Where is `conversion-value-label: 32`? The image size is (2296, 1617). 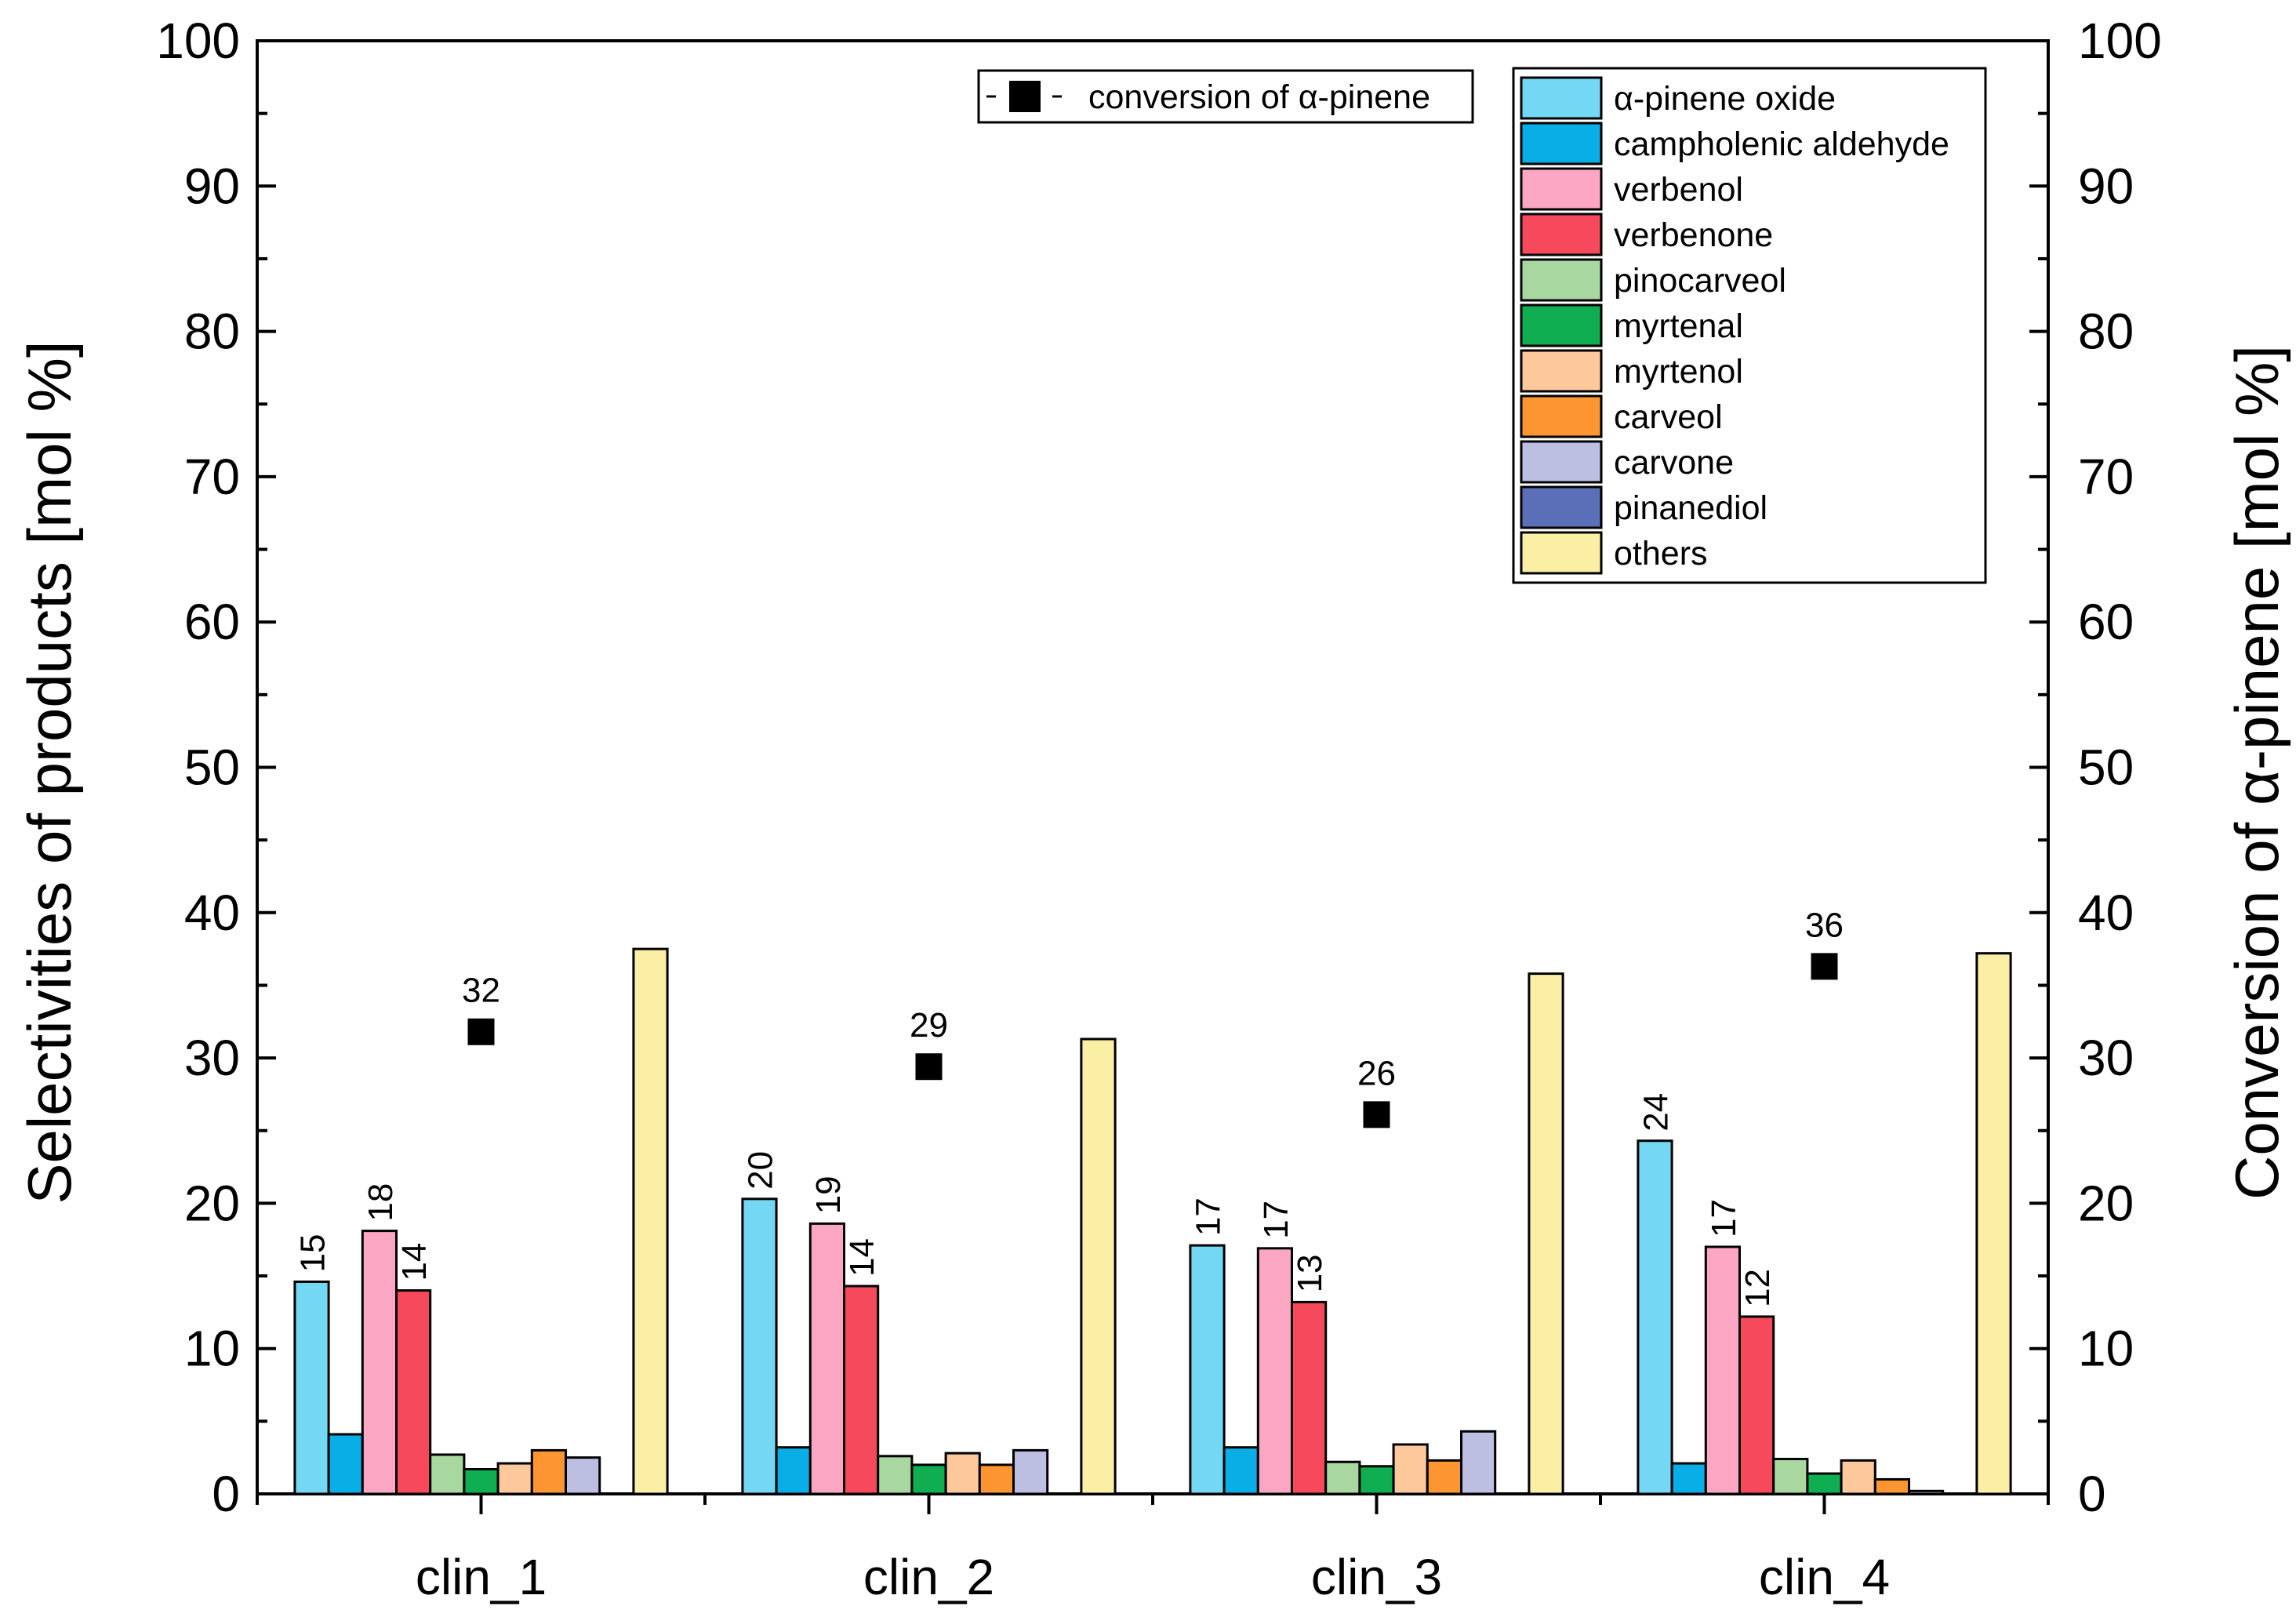 conversion-value-label: 32 is located at coordinates (481, 991).